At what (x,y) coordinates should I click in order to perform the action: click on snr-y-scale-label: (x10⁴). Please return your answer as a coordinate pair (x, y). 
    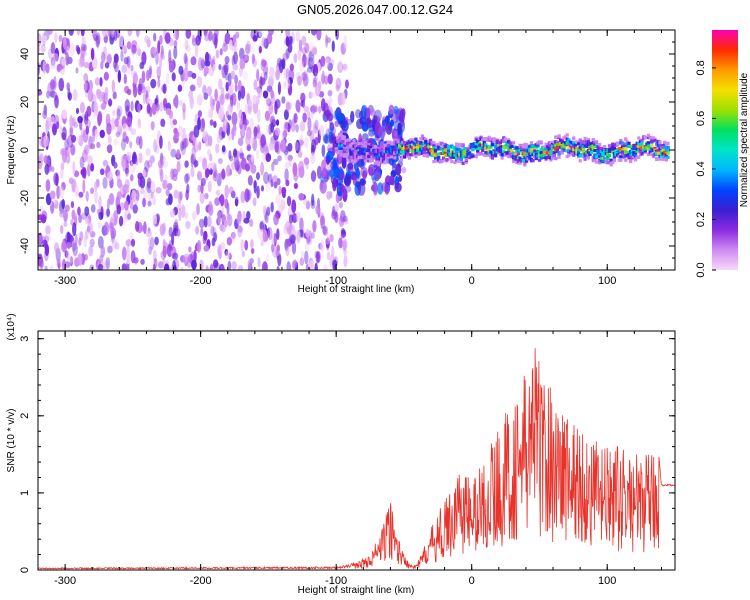
    Looking at the image, I should click on (11, 326).